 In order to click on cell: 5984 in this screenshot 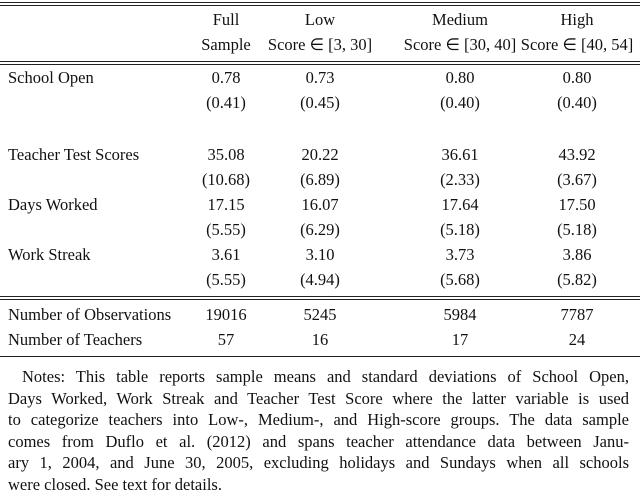, I will do `click(460, 314)`.